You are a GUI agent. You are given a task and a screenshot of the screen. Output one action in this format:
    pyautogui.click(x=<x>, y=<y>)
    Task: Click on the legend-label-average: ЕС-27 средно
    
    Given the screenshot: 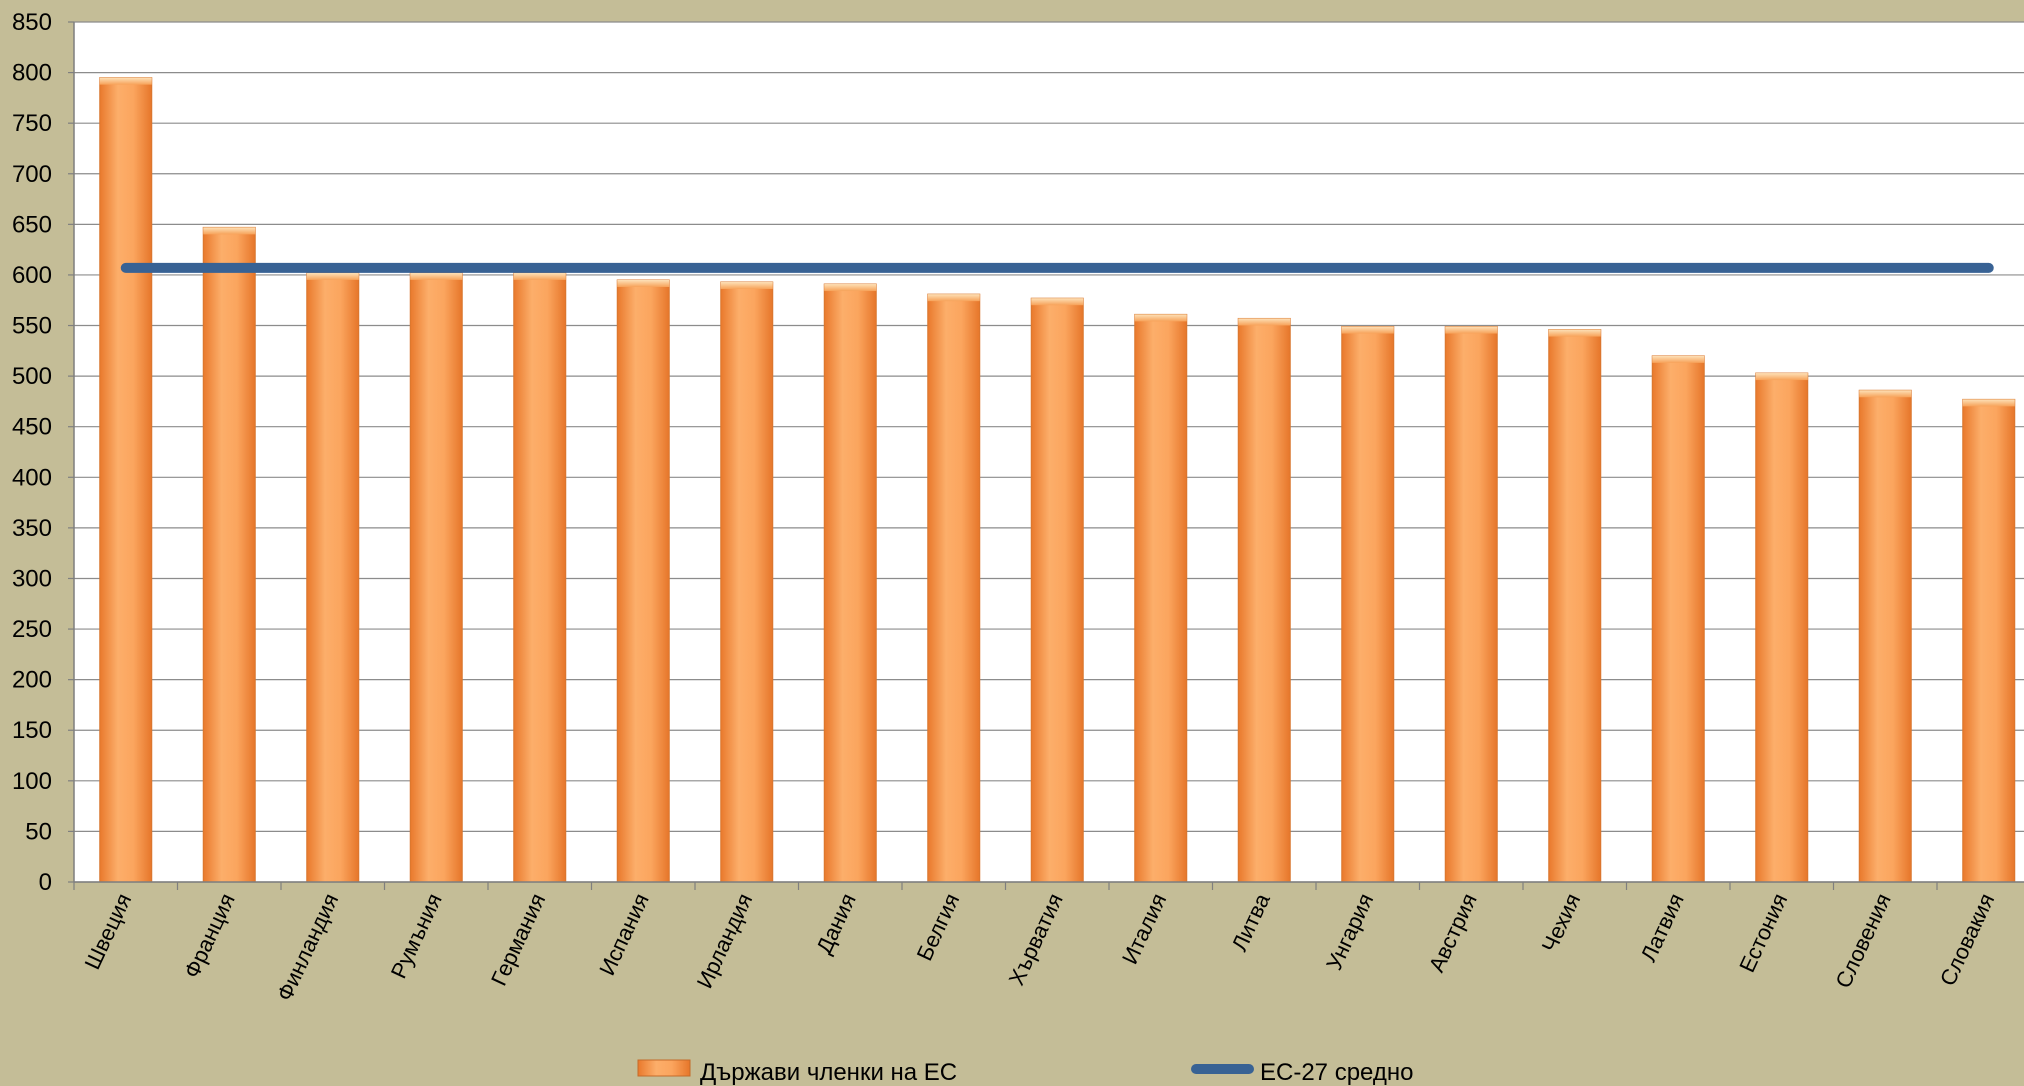 What is the action you would take?
    pyautogui.click(x=1336, y=1072)
    